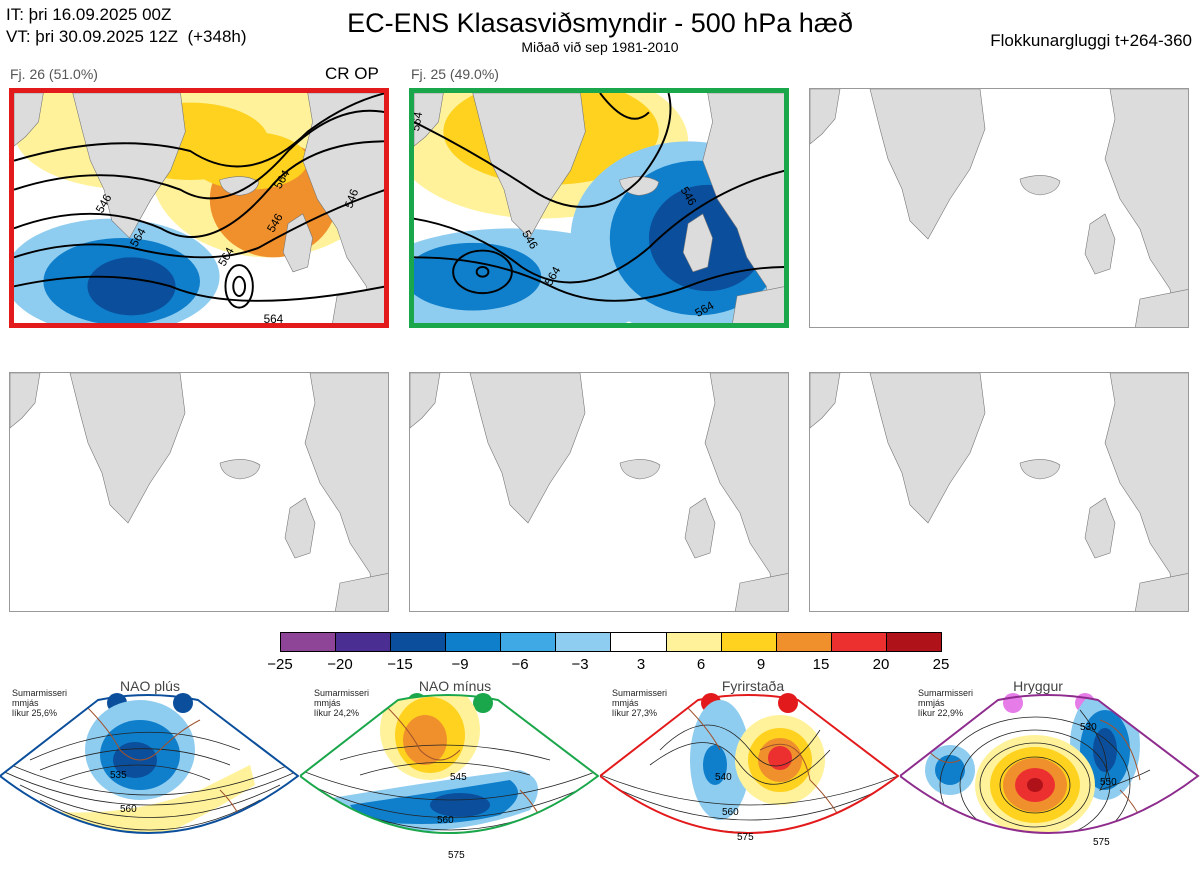  Describe the element at coordinates (1050, 771) in the screenshot. I see `regime-4-map: 530 550 575` at that location.